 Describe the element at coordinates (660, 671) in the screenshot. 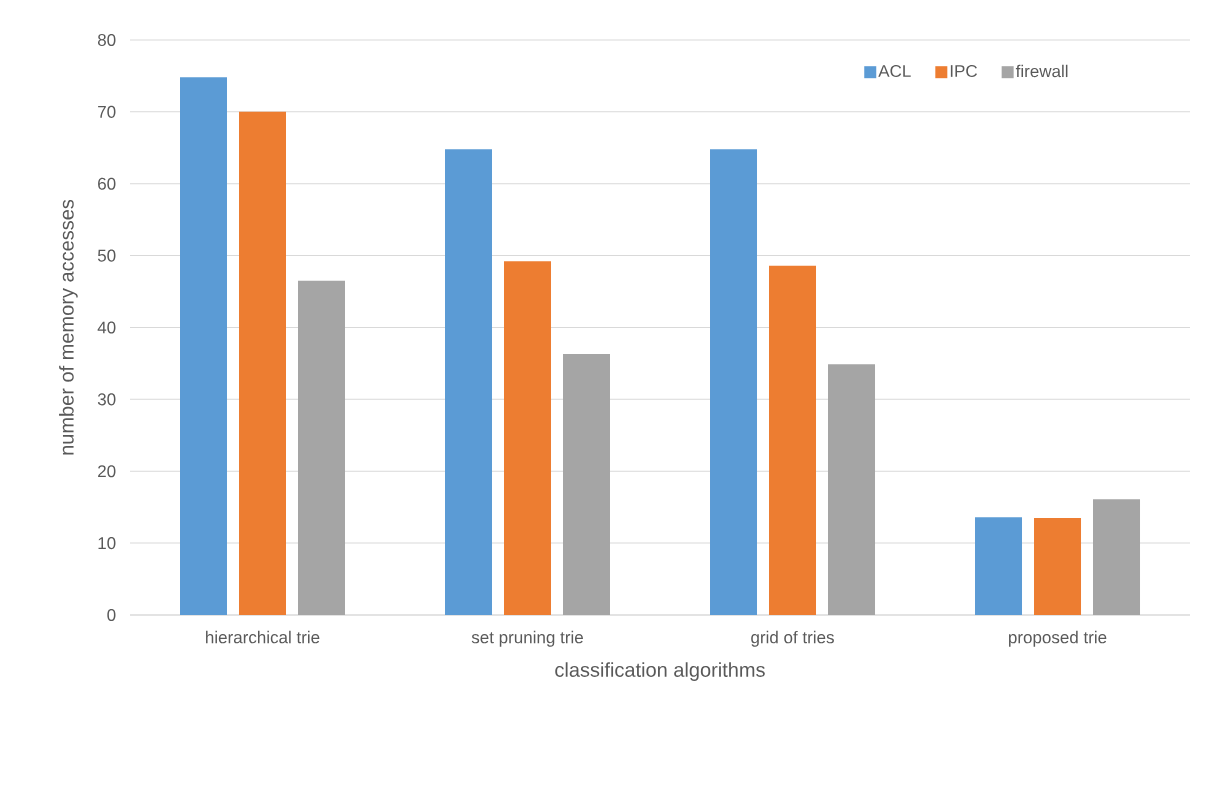

I see `x-axis-title: classification algorithms` at that location.